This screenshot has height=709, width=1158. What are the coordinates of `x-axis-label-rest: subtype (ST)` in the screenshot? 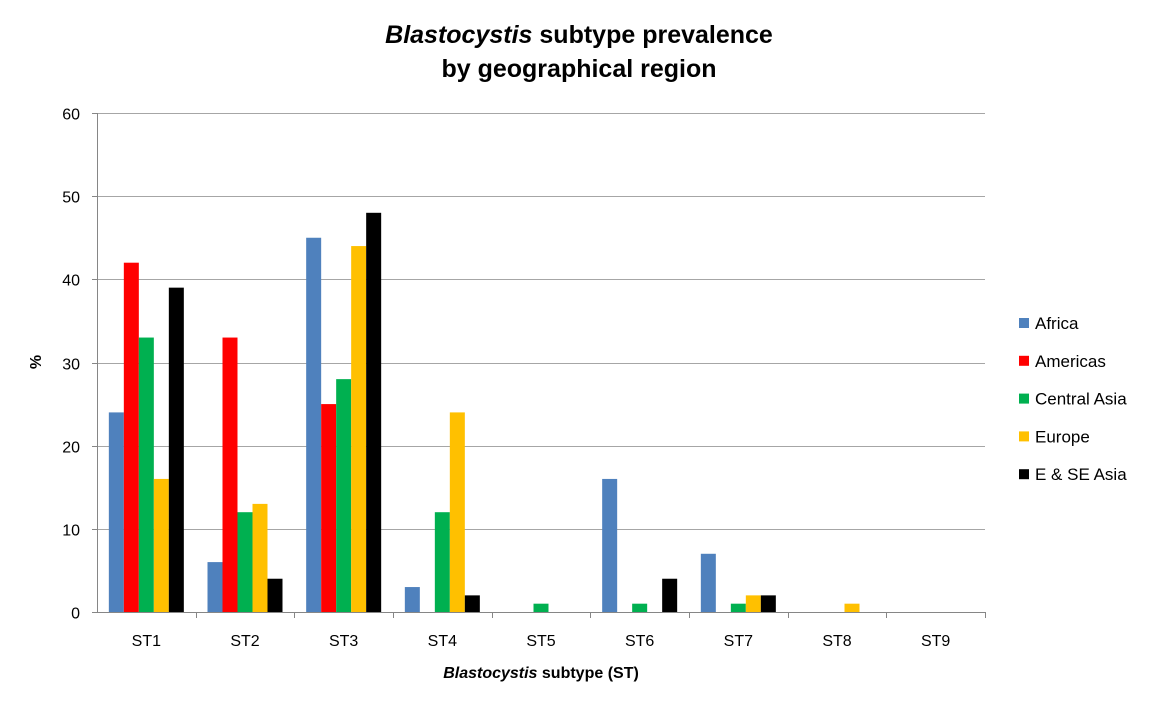 It's located at (587, 673).